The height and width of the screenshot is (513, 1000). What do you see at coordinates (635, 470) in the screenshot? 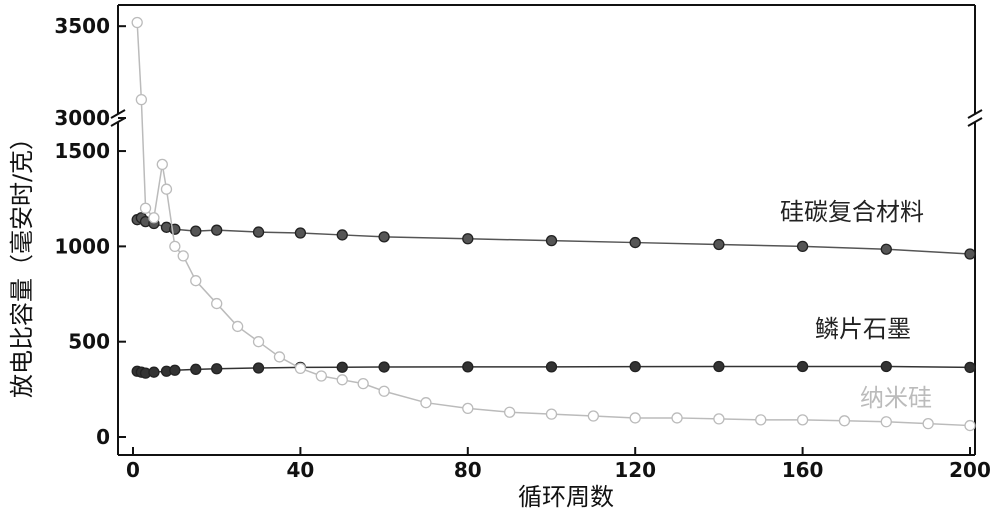
I see `x-tick-label: 120` at bounding box center [635, 470].